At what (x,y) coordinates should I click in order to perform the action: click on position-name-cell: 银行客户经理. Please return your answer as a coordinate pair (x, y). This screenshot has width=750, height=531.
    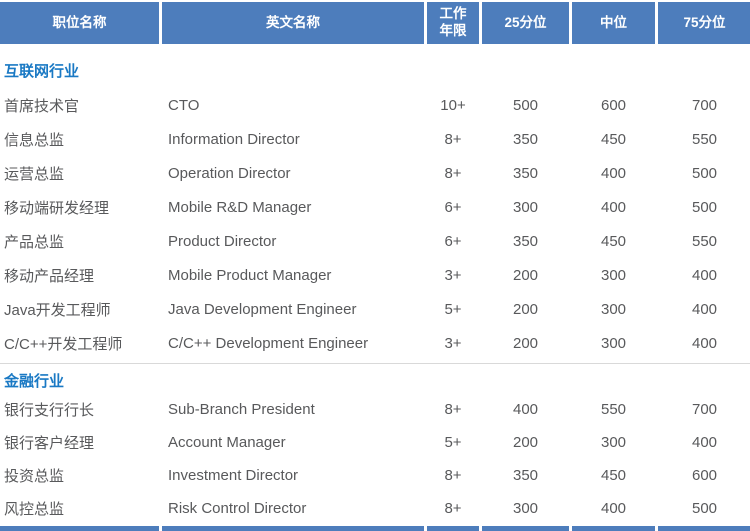
    Looking at the image, I should click on (49, 443).